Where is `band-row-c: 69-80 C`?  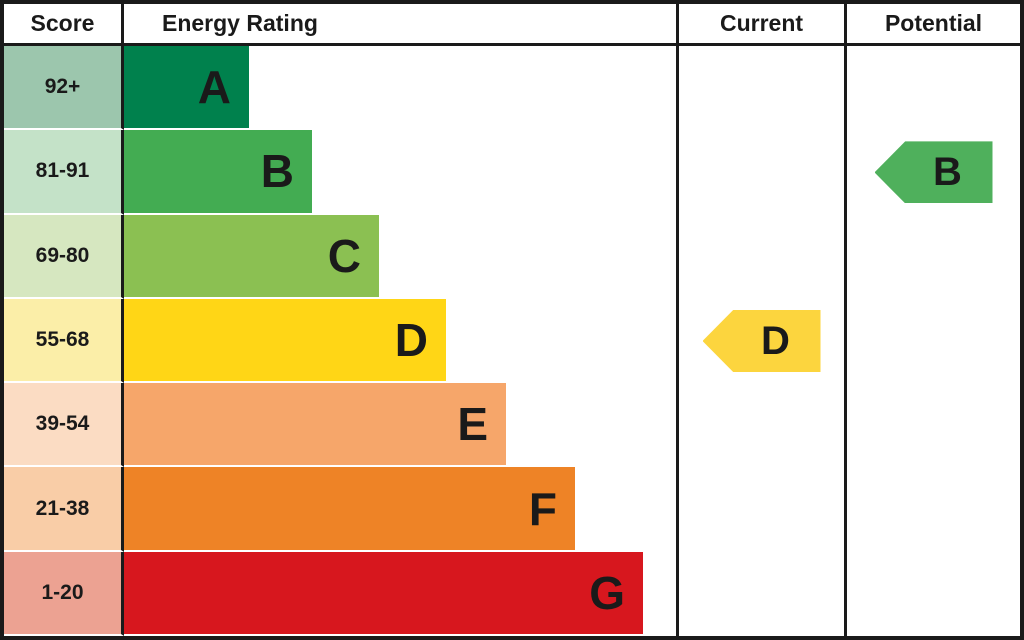
band-row-c: 69-80 C is located at coordinates (512, 256).